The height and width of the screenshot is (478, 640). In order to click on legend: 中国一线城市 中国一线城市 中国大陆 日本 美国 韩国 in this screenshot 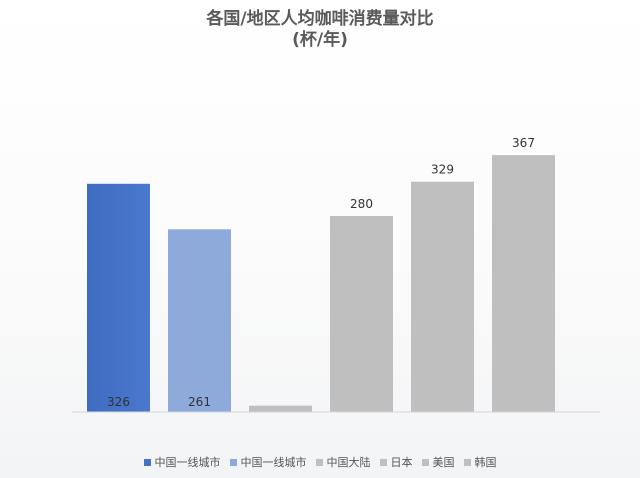, I will do `click(320, 462)`.